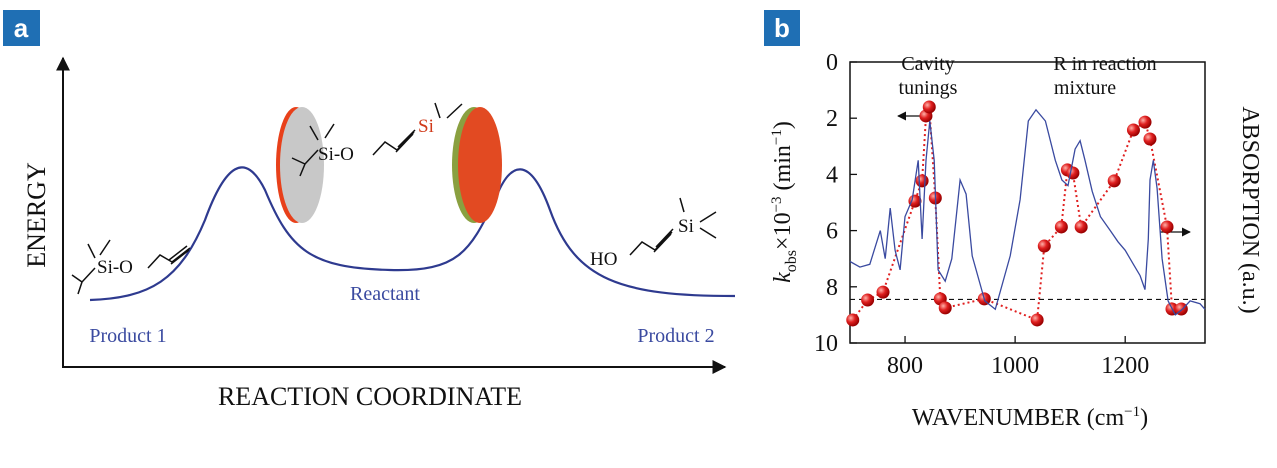  Describe the element at coordinates (370, 396) in the screenshot. I see `x-label: REACTION COORDINATE` at that location.